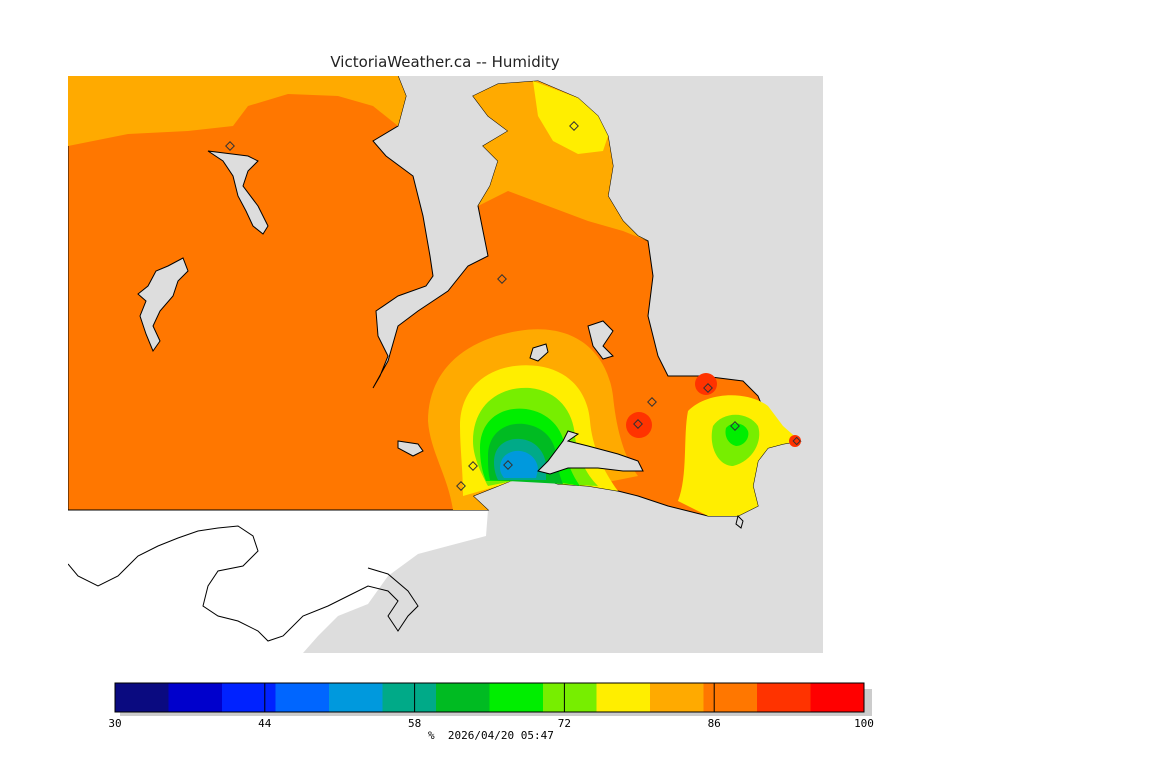 The height and width of the screenshot is (768, 1152). Describe the element at coordinates (570, 117) in the screenshot. I see `zone-75-80-north` at that location.